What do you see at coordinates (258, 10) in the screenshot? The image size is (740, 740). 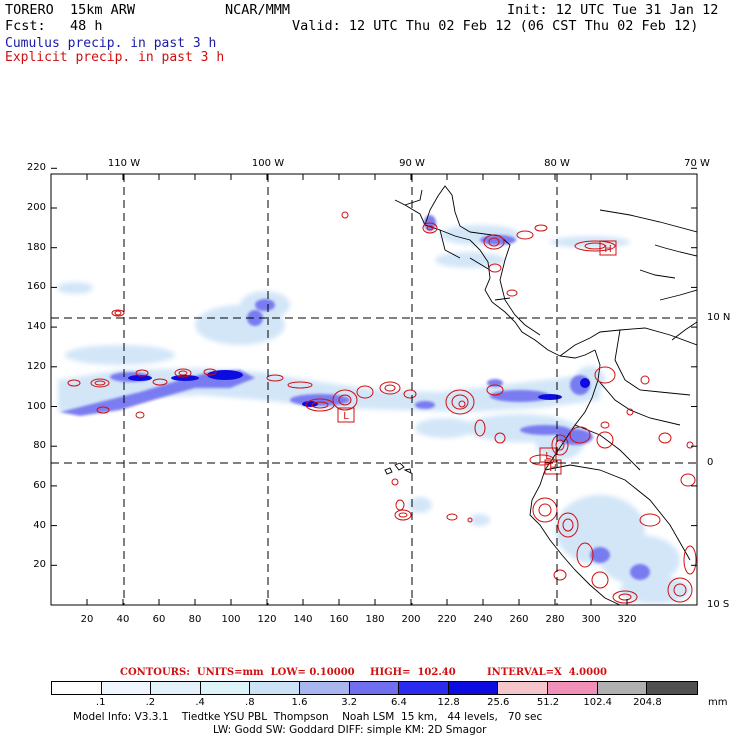 I see `org-label: NCAR/MMM` at bounding box center [258, 10].